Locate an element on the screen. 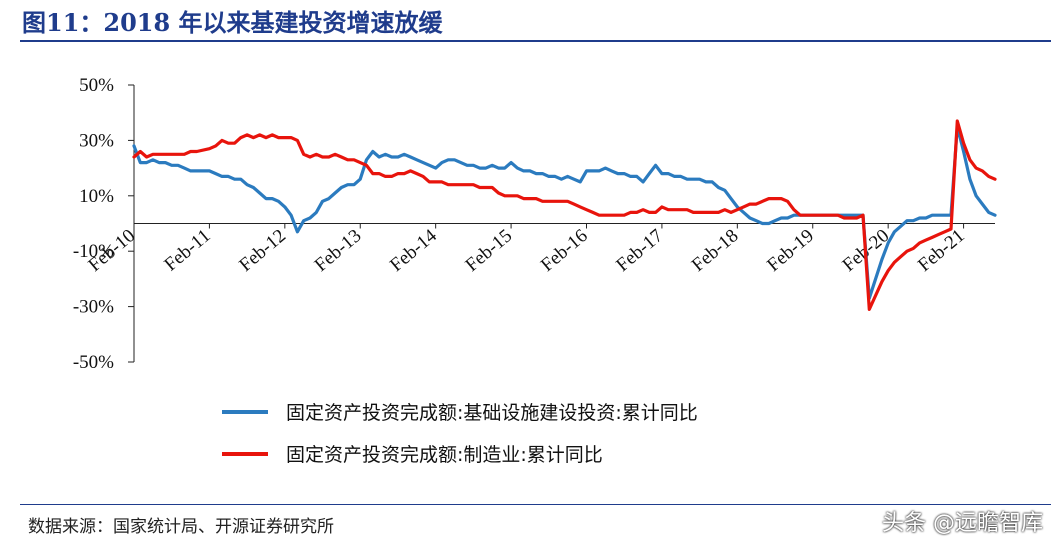 The height and width of the screenshot is (543, 1051). title-rule is located at coordinates (535, 41).